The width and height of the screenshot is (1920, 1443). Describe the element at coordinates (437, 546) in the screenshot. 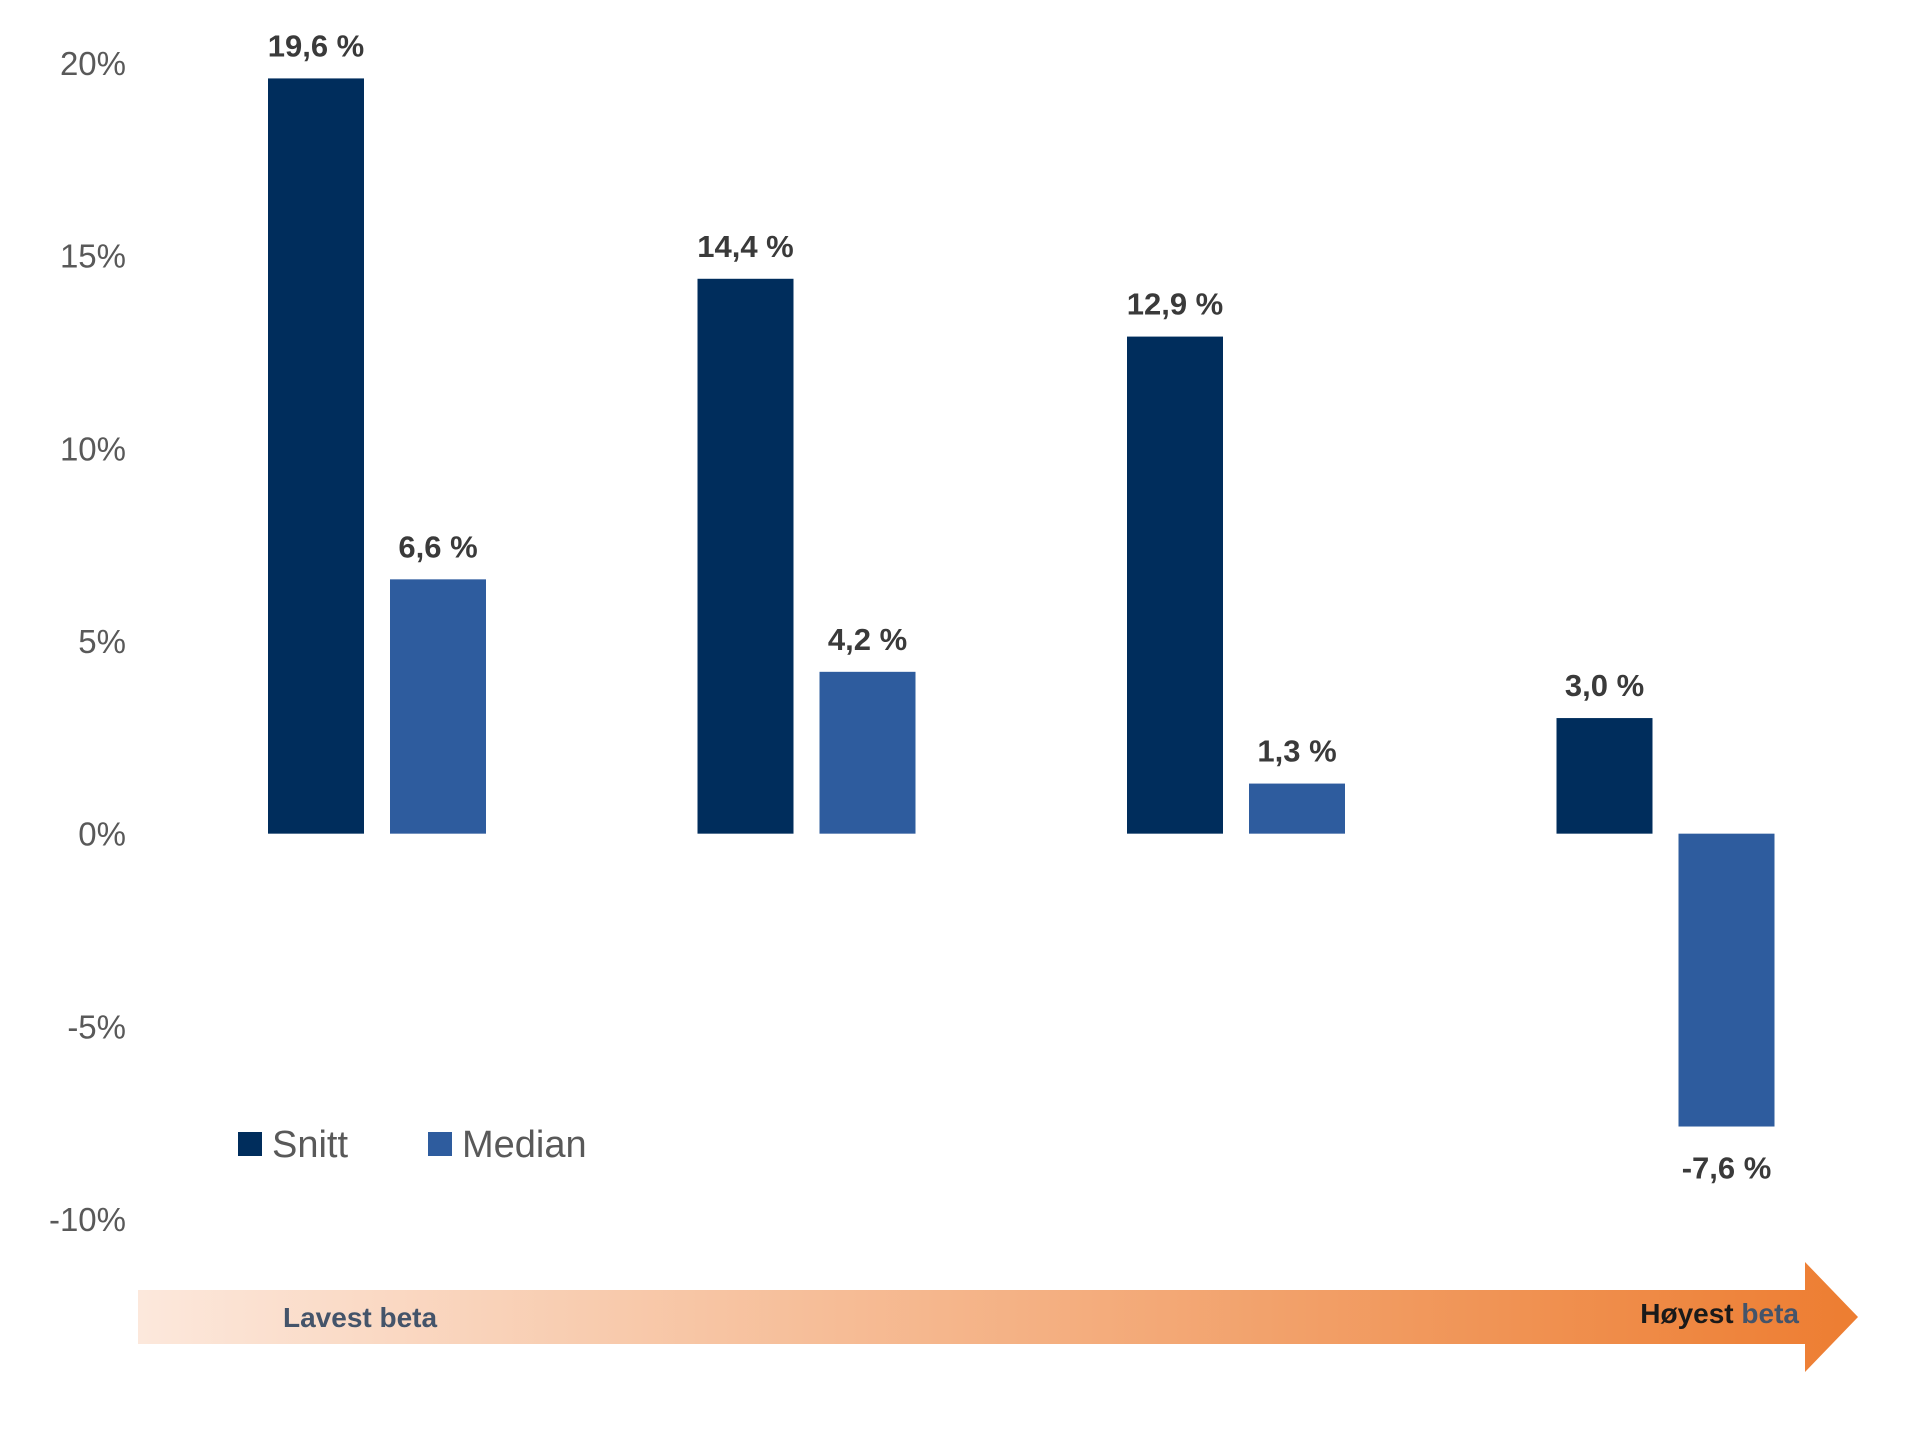

I see `data-label-median: 6,6 %` at that location.